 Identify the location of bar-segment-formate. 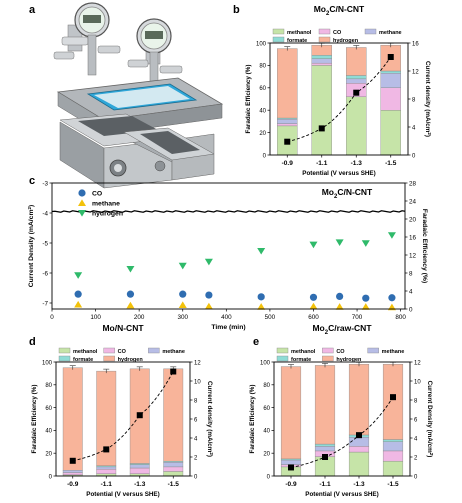
(325, 445).